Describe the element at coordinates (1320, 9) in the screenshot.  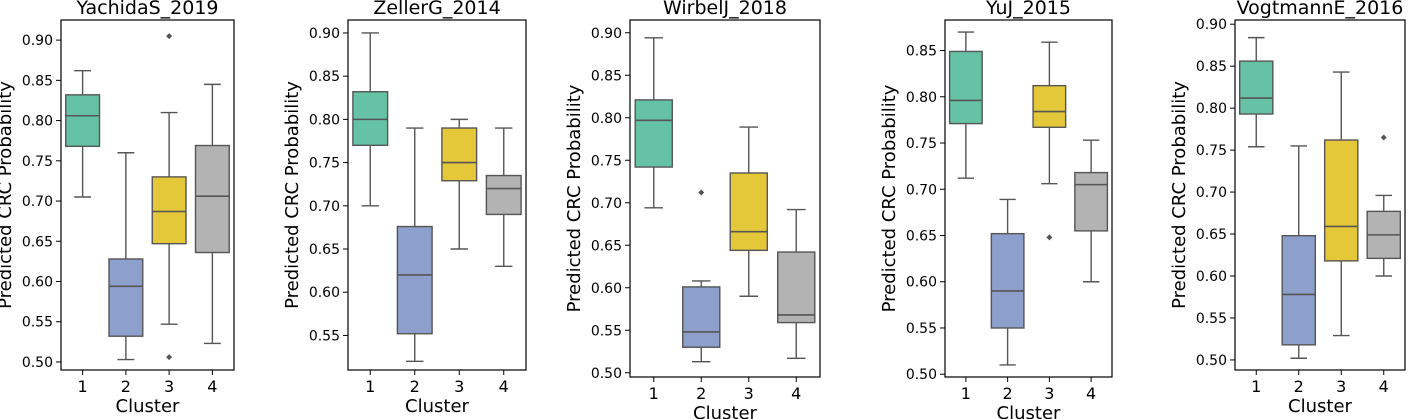
I see `panel-title: VogtmannE_2016` at that location.